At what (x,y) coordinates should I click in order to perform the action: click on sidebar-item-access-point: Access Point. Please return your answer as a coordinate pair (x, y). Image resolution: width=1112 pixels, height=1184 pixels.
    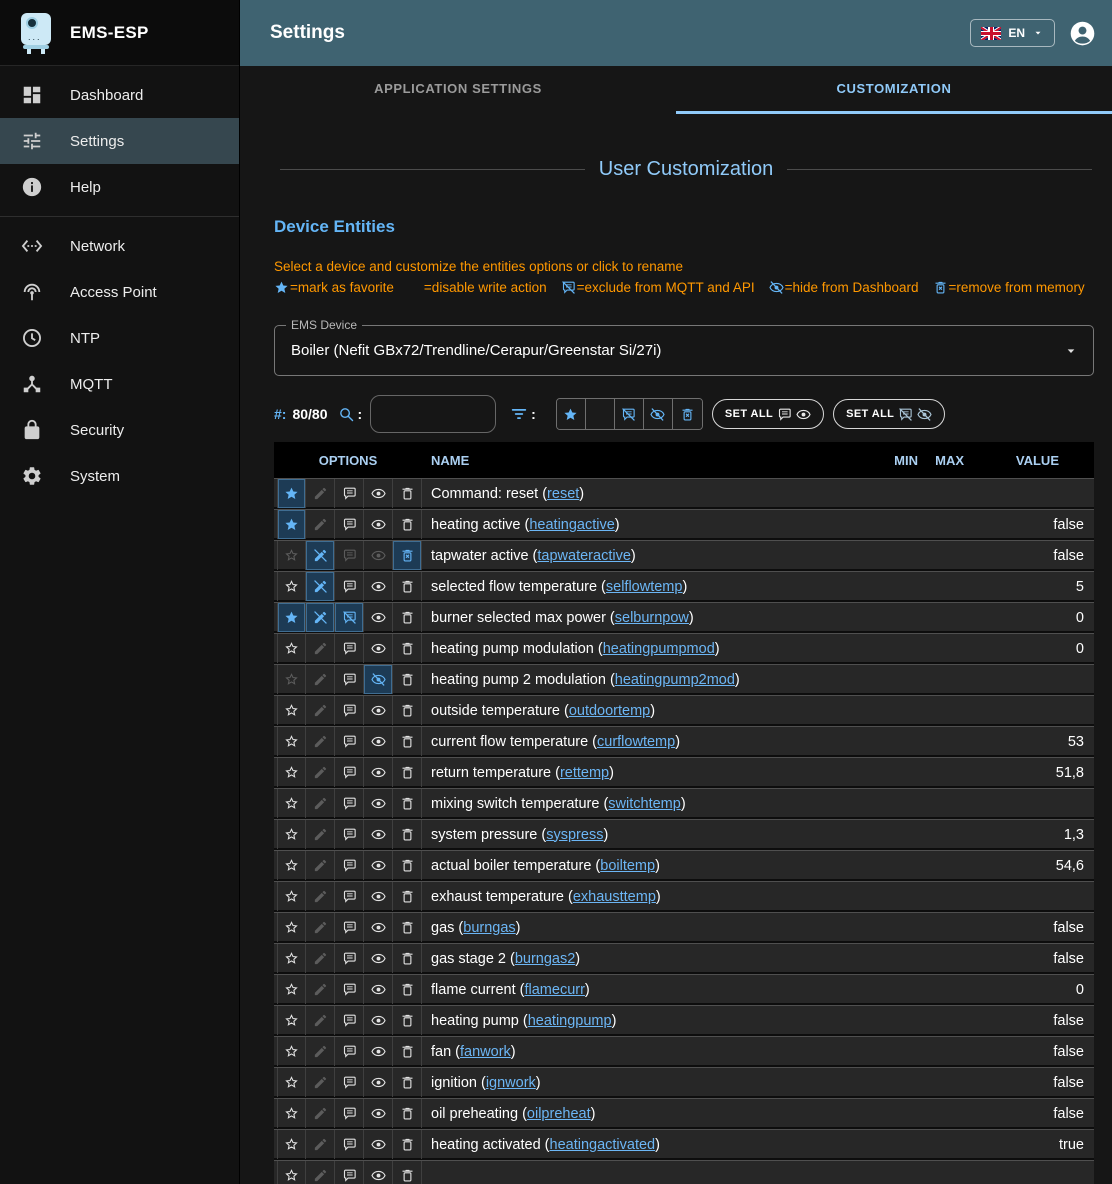
    Looking at the image, I should click on (119, 292).